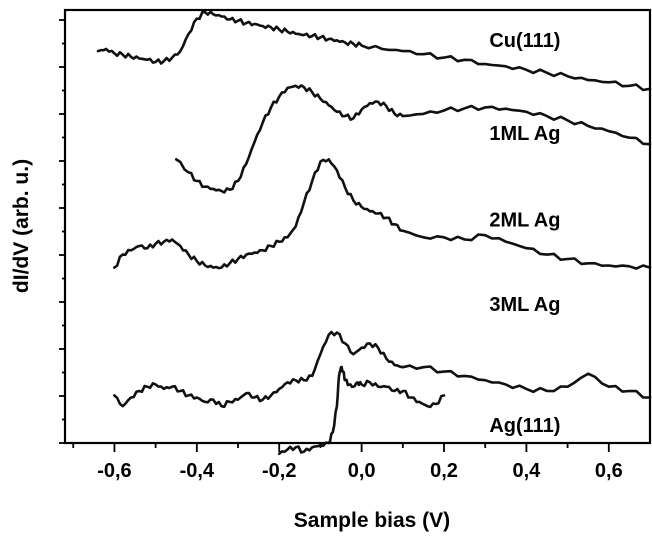 This screenshot has width=652, height=537. Describe the element at coordinates (527, 471) in the screenshot. I see `x-tick-label: 0,4` at that location.